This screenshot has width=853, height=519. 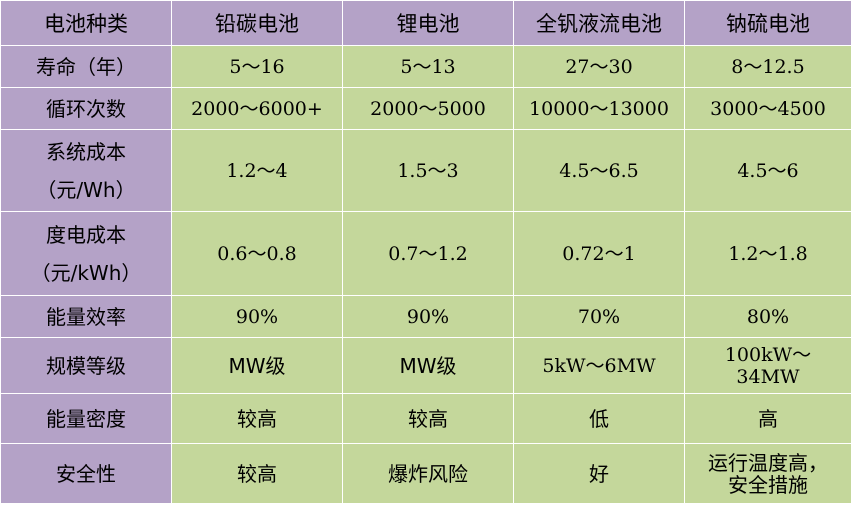 I want to click on header-row: 电池种类 铅碳电池 锂电池 全钒液流电池 钠硫电池, so click(x=426, y=23).